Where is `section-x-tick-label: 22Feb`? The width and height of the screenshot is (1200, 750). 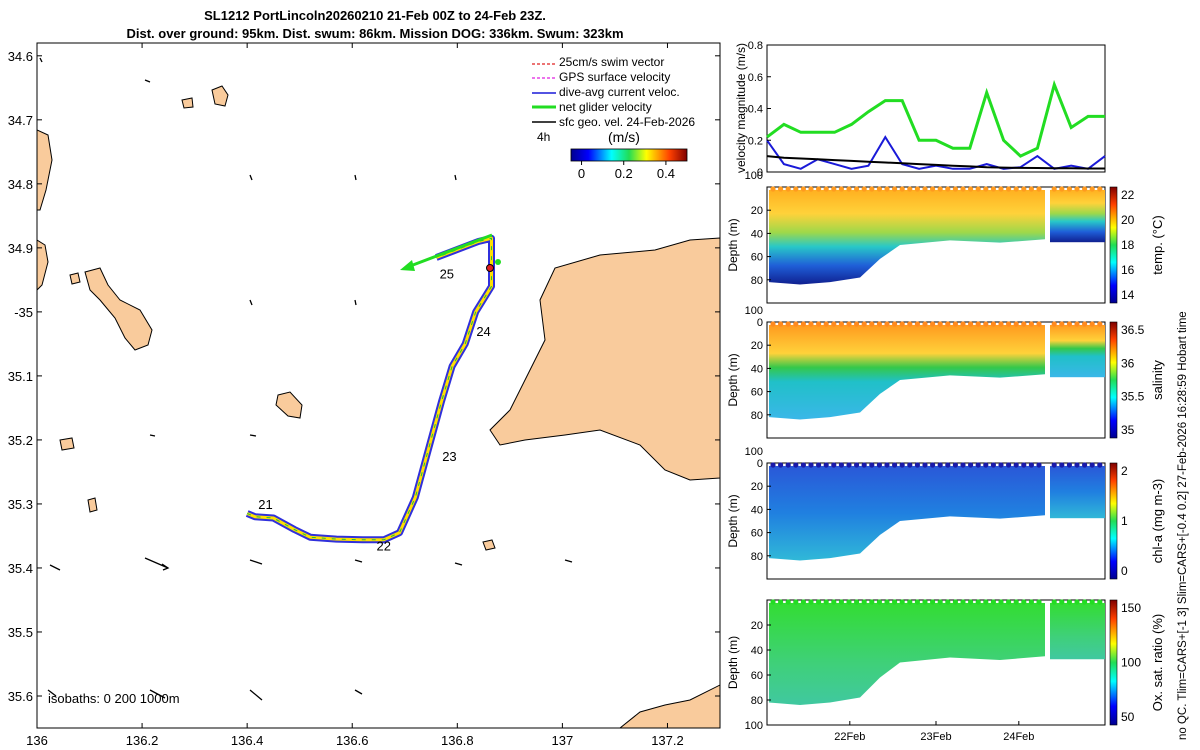 section-x-tick-label: 22Feb is located at coordinates (849, 737).